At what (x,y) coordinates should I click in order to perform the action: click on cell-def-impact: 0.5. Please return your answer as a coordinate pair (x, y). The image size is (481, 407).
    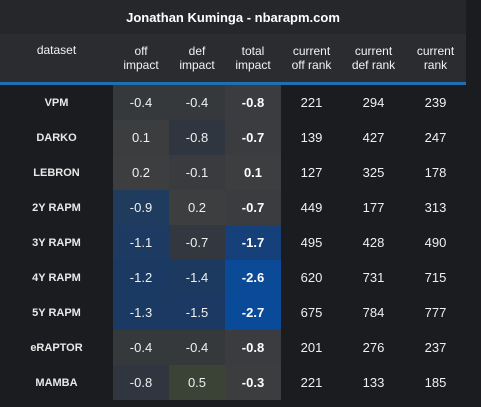
    Looking at the image, I should click on (197, 382).